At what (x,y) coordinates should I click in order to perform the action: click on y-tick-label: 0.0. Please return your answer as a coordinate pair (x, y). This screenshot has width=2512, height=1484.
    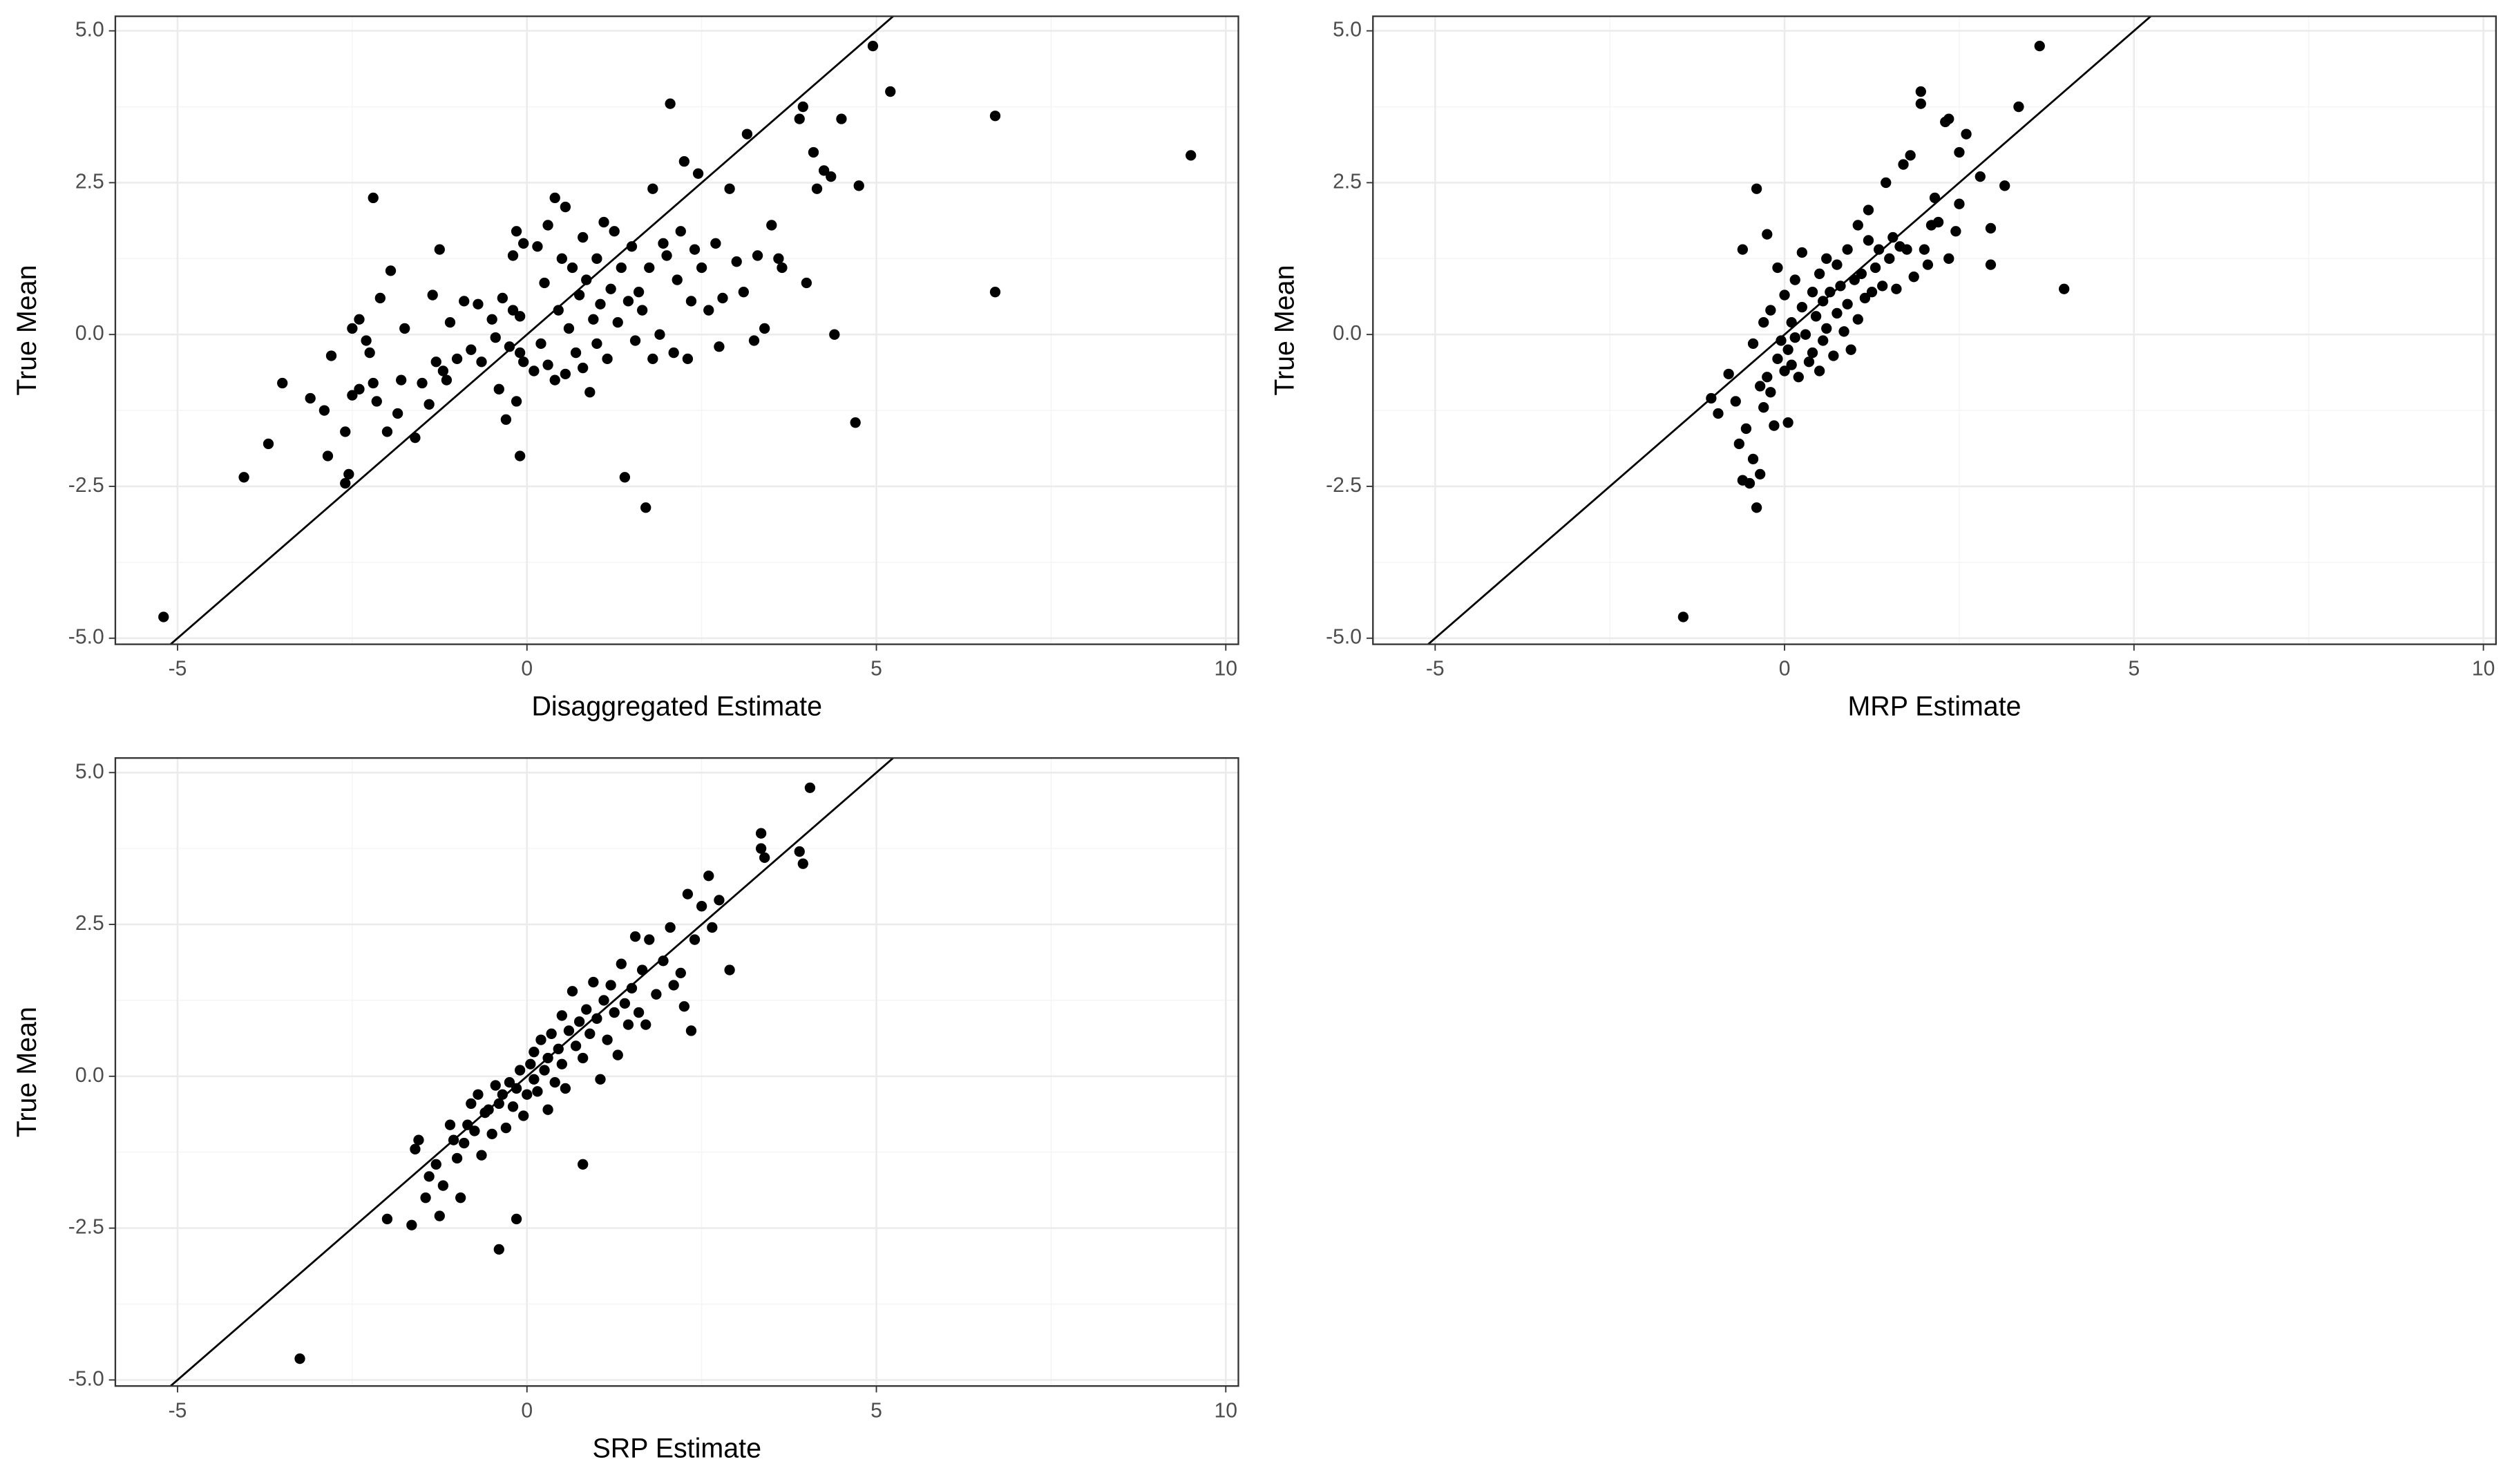
    Looking at the image, I should click on (89, 1075).